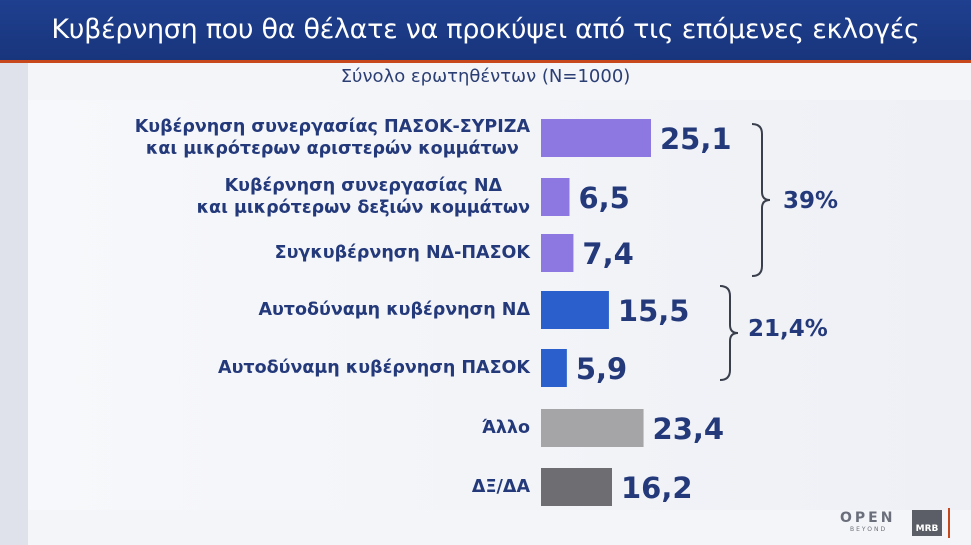  Describe the element at coordinates (332, 149) in the screenshot. I see `category-label-line: και μικρότερων αριστερών κομμάτων` at that location.